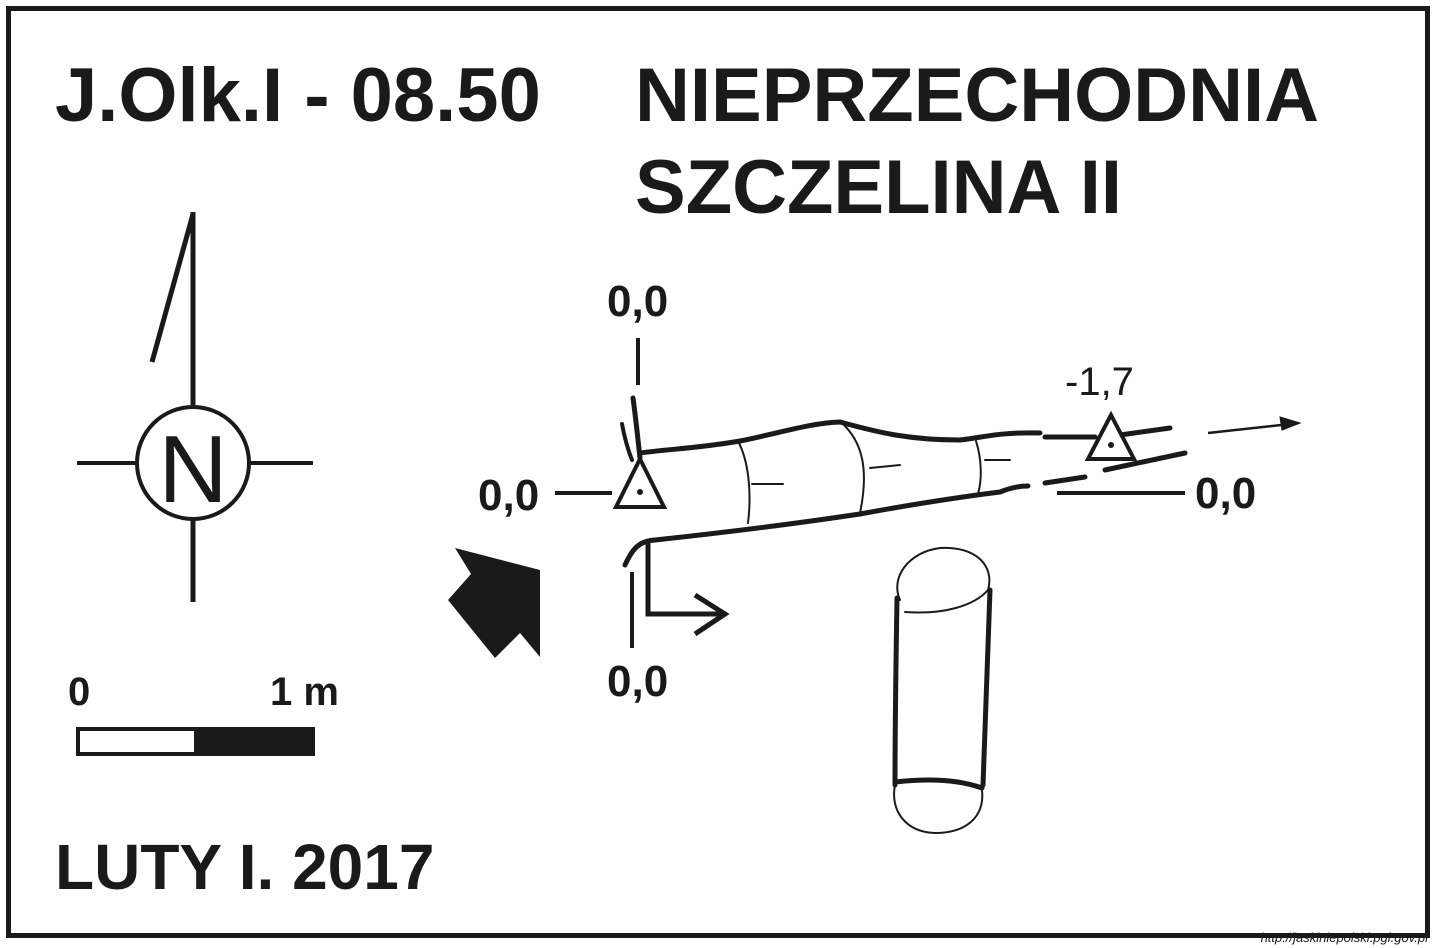 Image resolution: width=1442 pixels, height=948 pixels. I want to click on scale-end-label: 1 m, so click(304, 692).